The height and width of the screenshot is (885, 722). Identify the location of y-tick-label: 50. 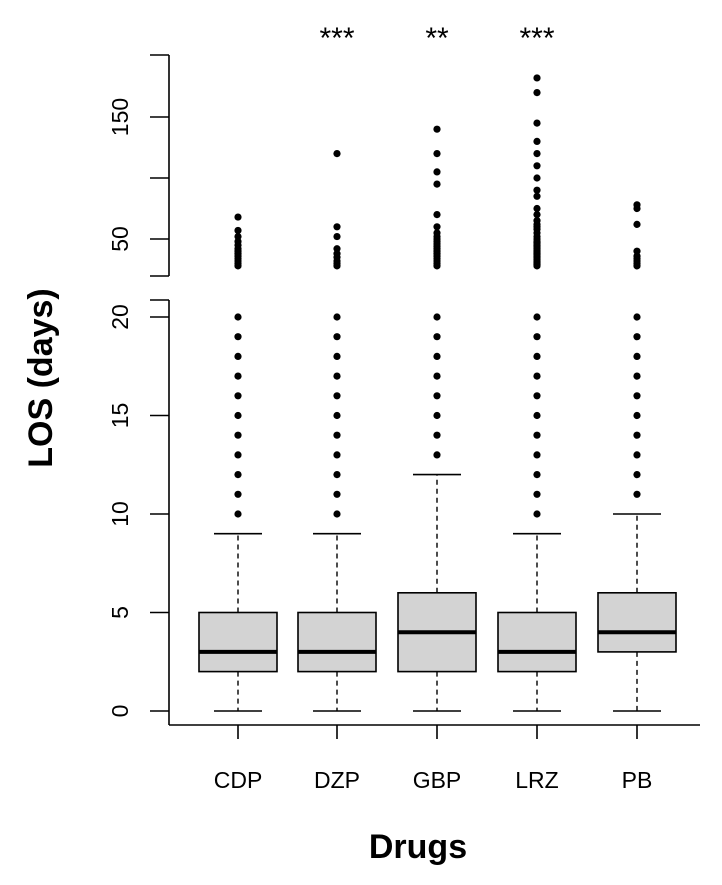
(120, 239).